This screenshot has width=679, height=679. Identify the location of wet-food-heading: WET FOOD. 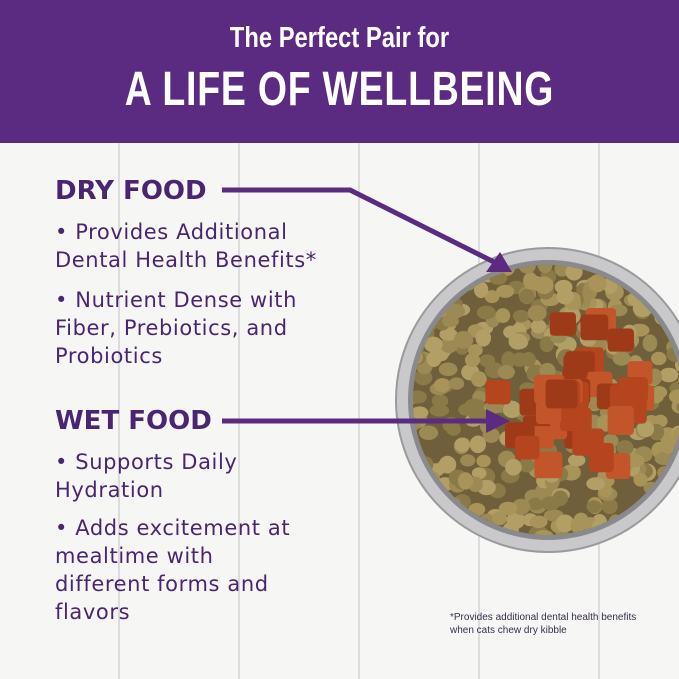
(133, 421).